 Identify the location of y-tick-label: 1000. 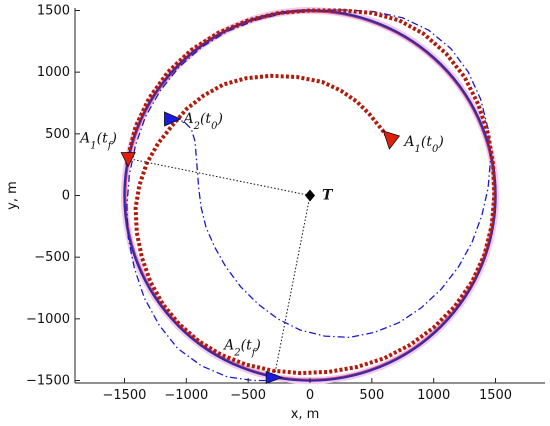
(53, 72).